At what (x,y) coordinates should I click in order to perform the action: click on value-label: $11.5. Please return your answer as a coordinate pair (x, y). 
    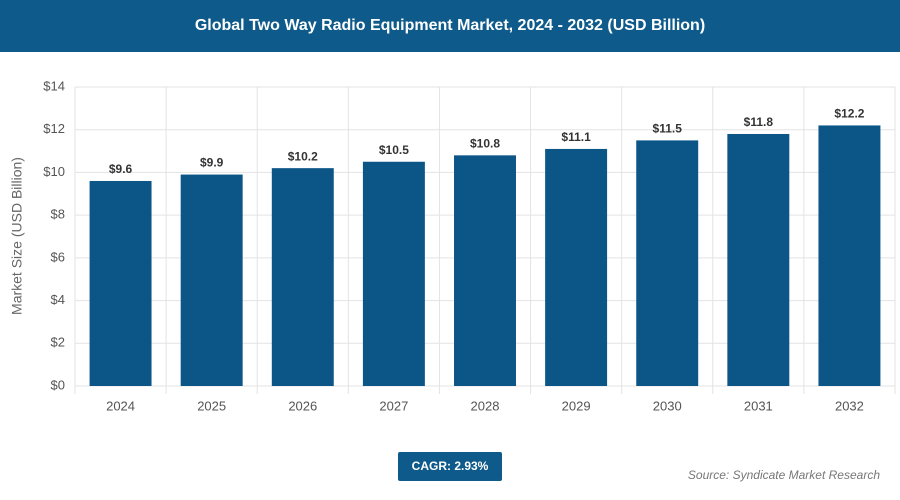
    Looking at the image, I should click on (668, 129).